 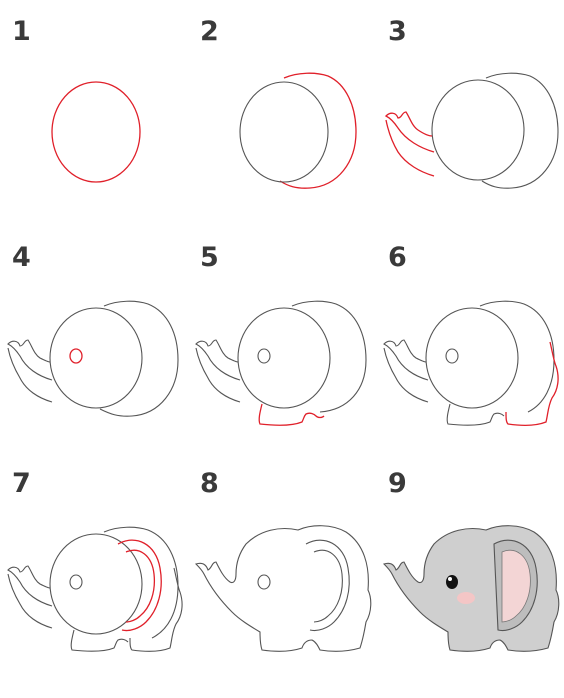 I want to click on step-9: 9, so click(x=470, y=565).